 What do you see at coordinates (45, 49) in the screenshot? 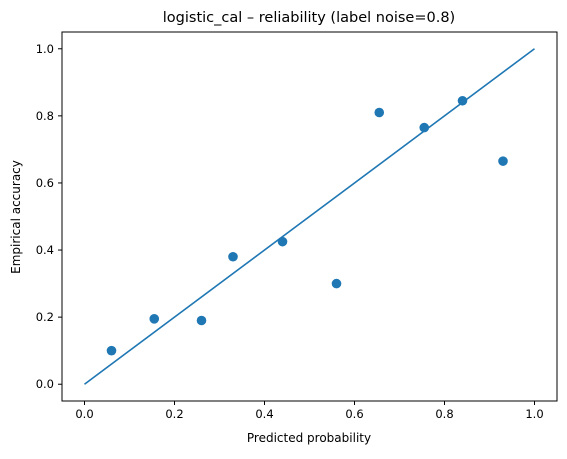
I see `y-tick-label: 1.0` at bounding box center [45, 49].